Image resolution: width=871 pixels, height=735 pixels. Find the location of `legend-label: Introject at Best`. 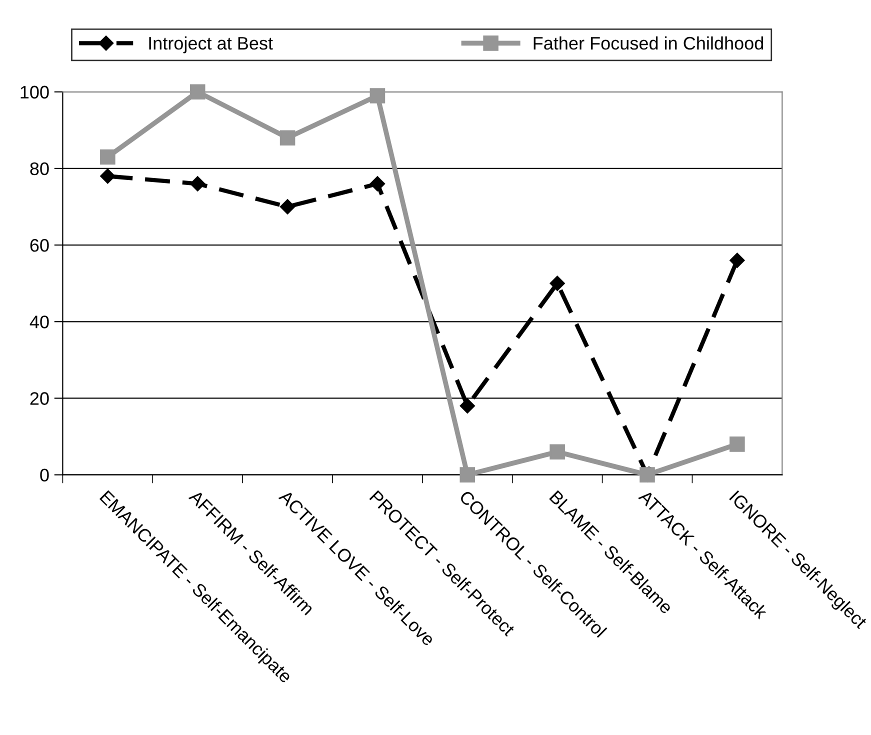

legend-label: Introject at Best is located at coordinates (211, 45).